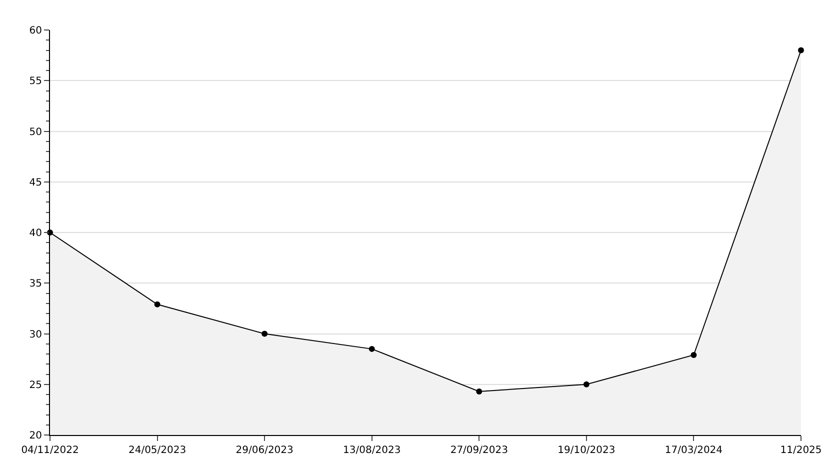 The height and width of the screenshot is (468, 834). I want to click on y-tick-label: 25, so click(35, 385).